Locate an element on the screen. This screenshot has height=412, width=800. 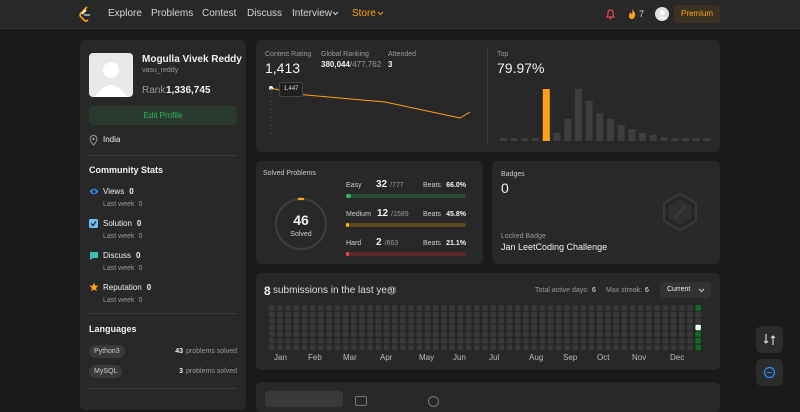
stat-label: Views is located at coordinates (114, 191).